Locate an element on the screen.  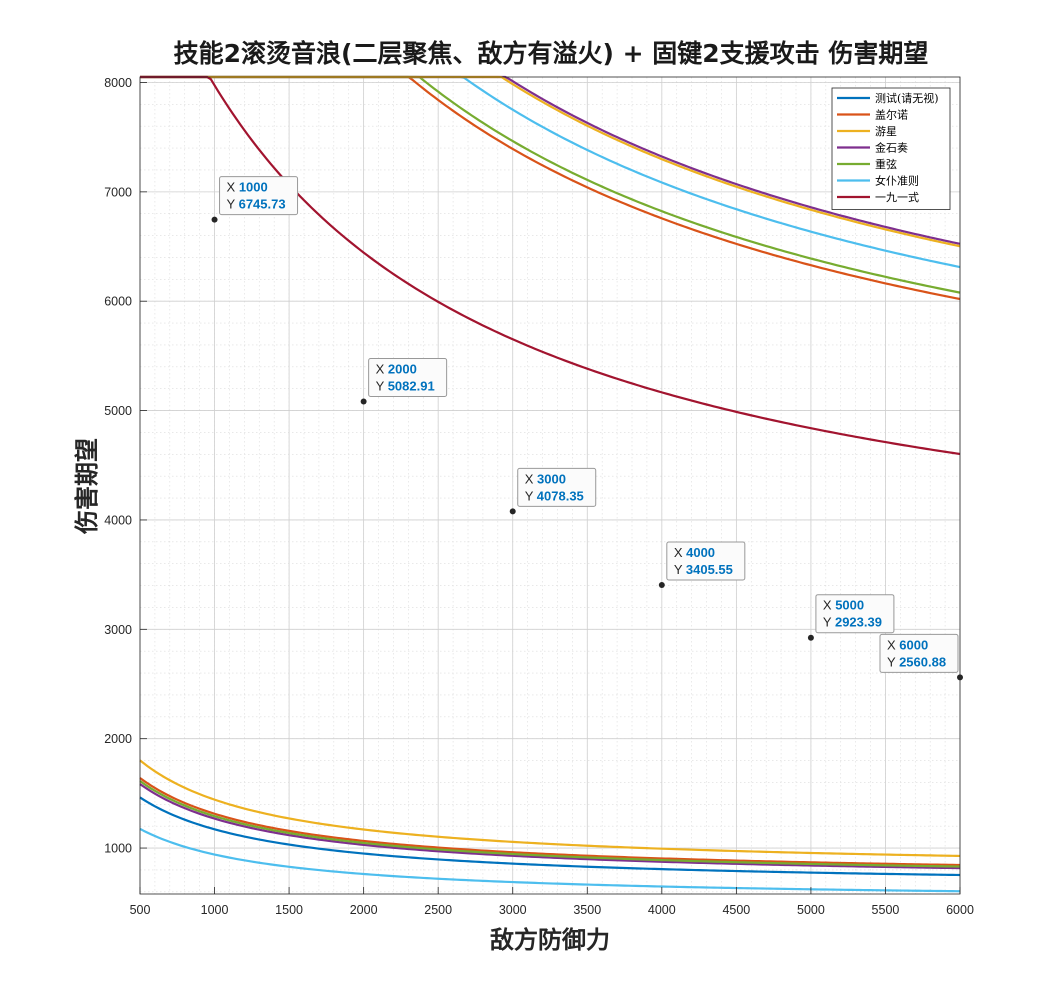
datatip: X 6000 Y 2560.88 is located at coordinates (921, 657).